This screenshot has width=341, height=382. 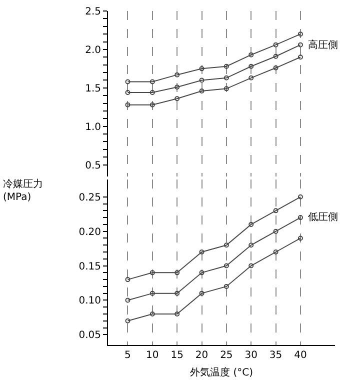 What do you see at coordinates (300, 355) in the screenshot?
I see `x-tick-label: 40` at bounding box center [300, 355].